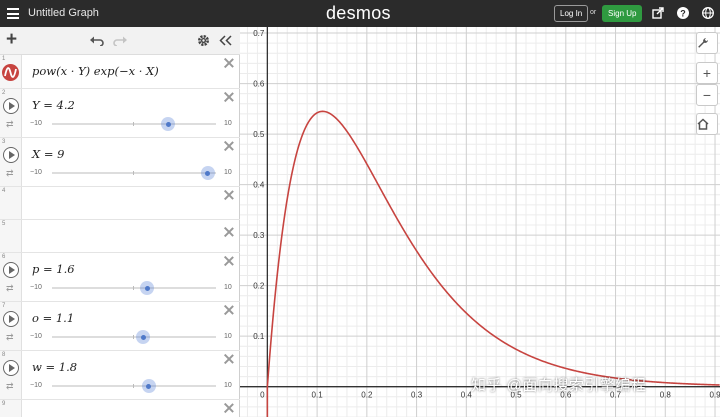 The image size is (720, 417). I want to click on expression-row-slider-p: 6 ⇄ p = 1.6 −10 10, so click(120, 277).